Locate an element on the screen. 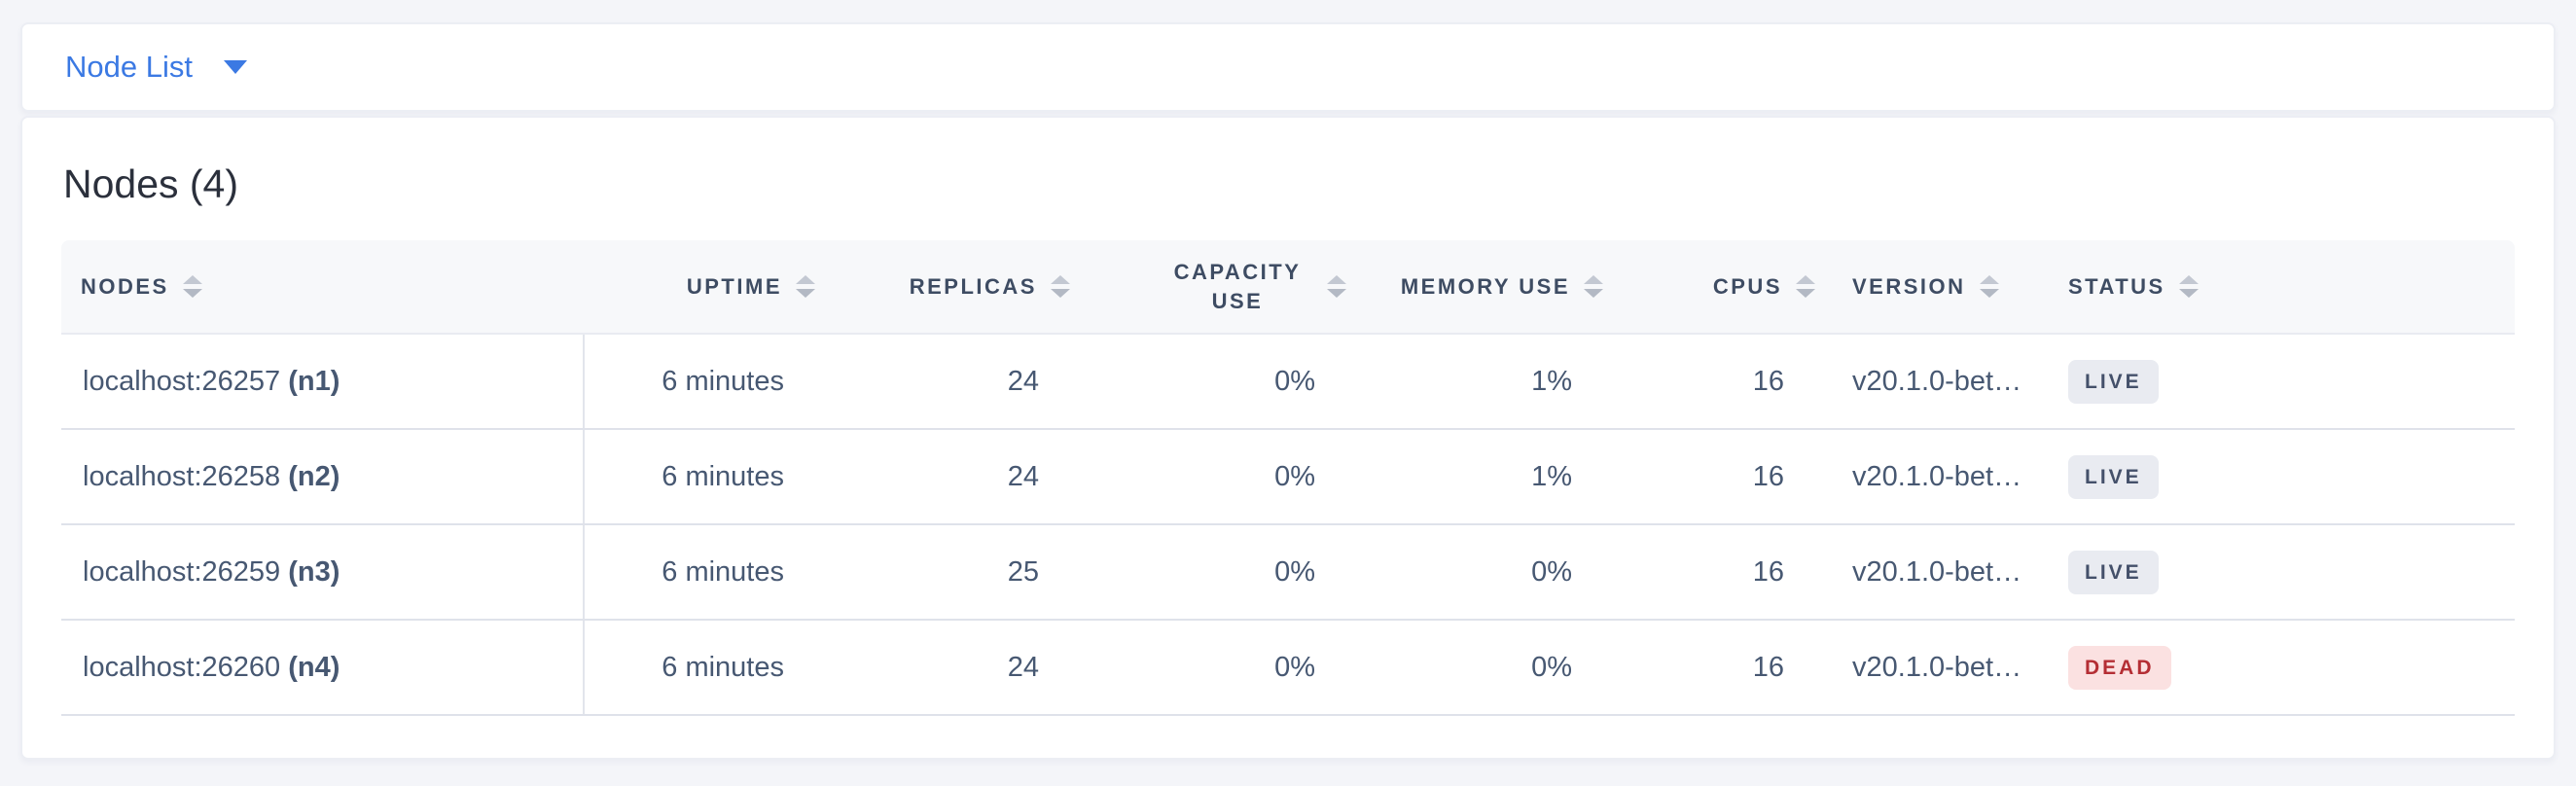 The image size is (2576, 786). cell-nodes: localhost:26260 (n4) is located at coordinates (323, 668).